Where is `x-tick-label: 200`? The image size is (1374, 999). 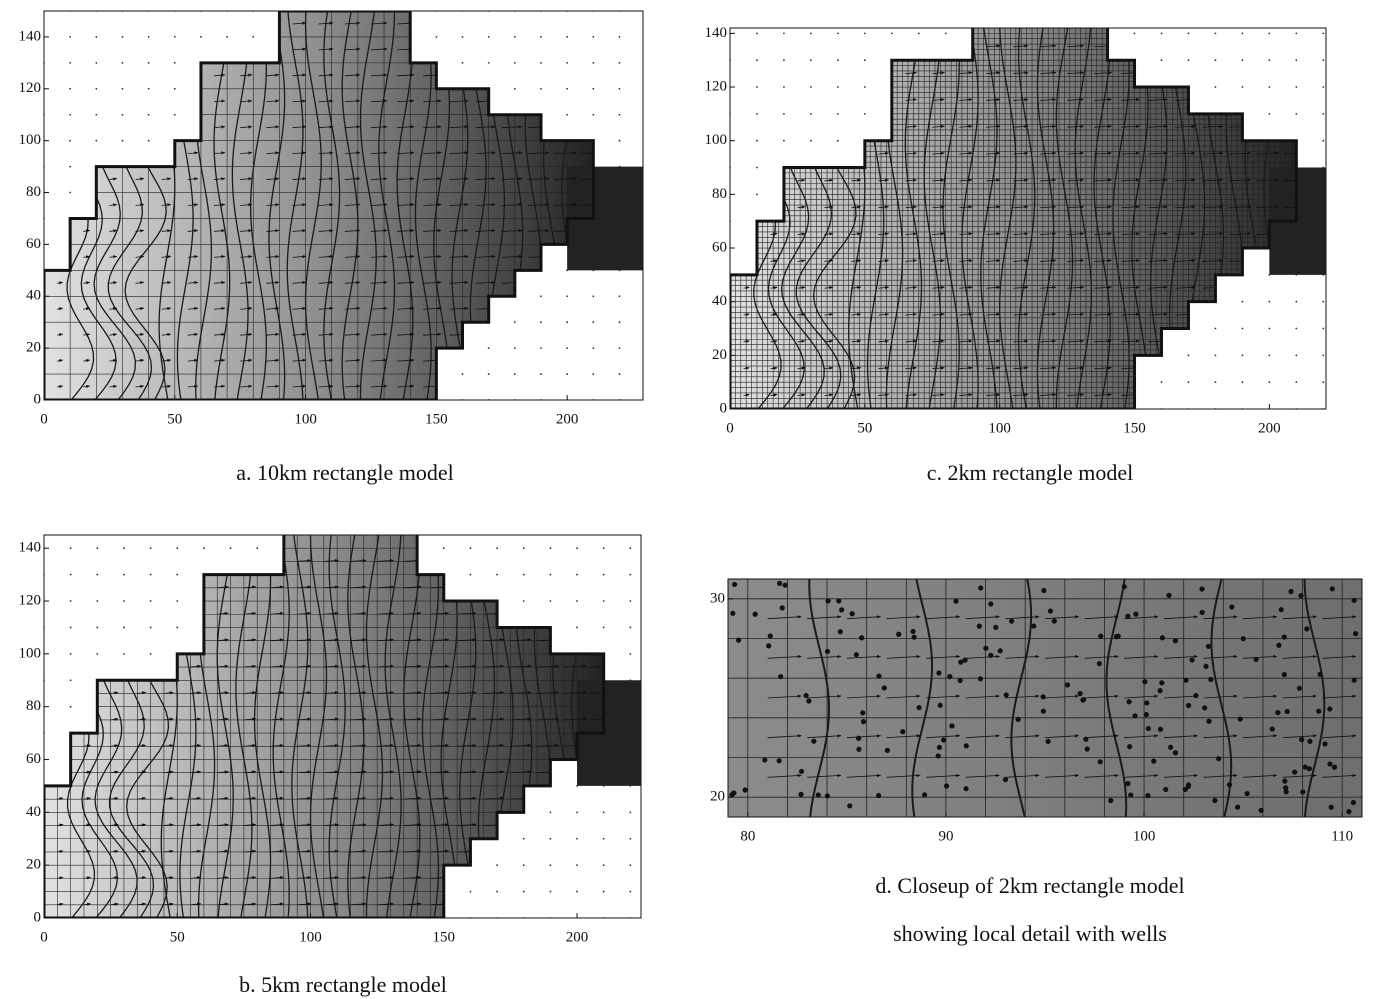 x-tick-label: 200 is located at coordinates (1269, 428).